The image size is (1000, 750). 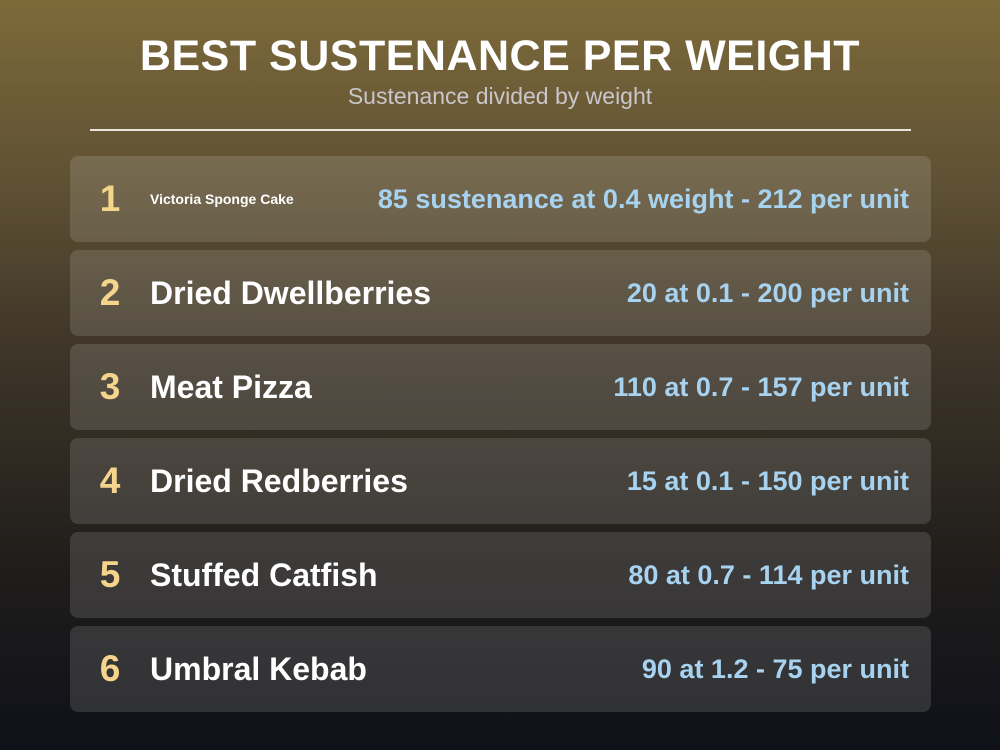 I want to click on divider, so click(x=500, y=130).